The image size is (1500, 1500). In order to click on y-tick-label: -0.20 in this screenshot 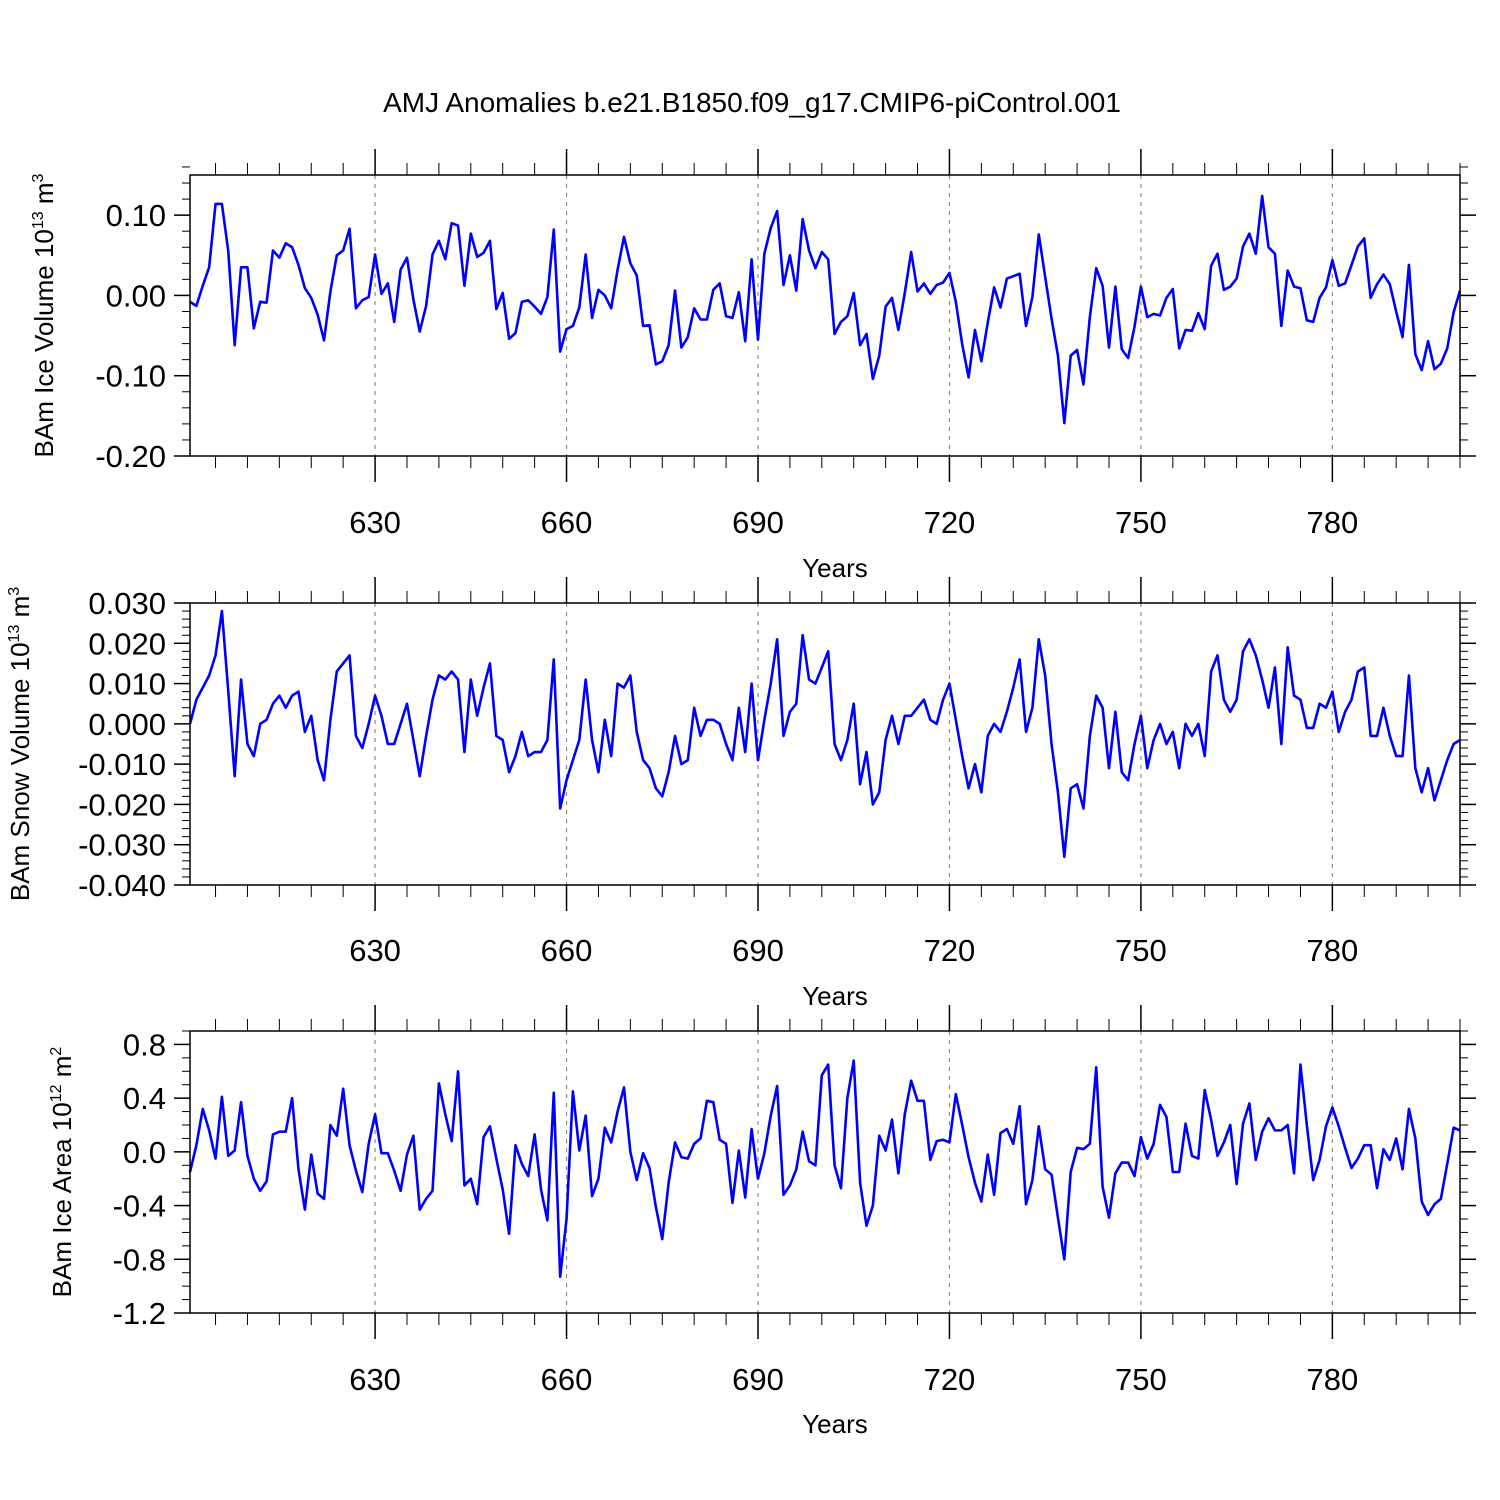, I will do `click(130, 456)`.